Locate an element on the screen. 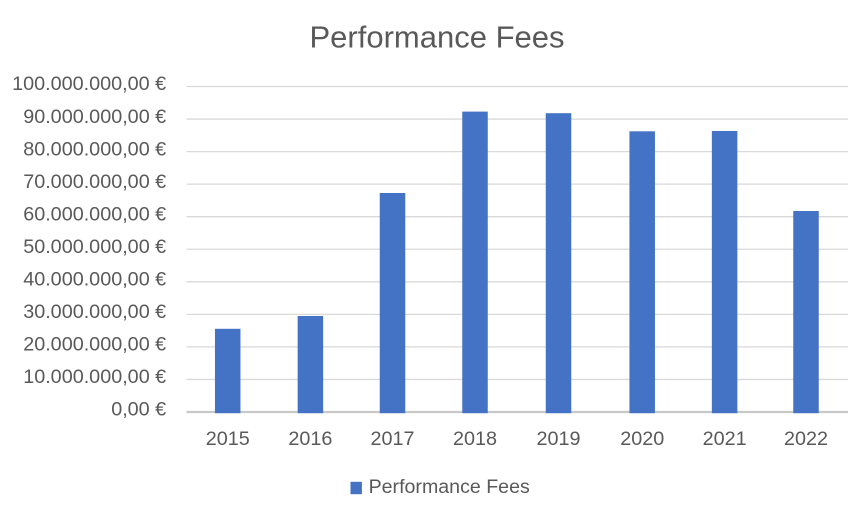 Image resolution: width=866 pixels, height=509 pixels. svg-text: 20.000.000,00 € is located at coordinates (94, 345).